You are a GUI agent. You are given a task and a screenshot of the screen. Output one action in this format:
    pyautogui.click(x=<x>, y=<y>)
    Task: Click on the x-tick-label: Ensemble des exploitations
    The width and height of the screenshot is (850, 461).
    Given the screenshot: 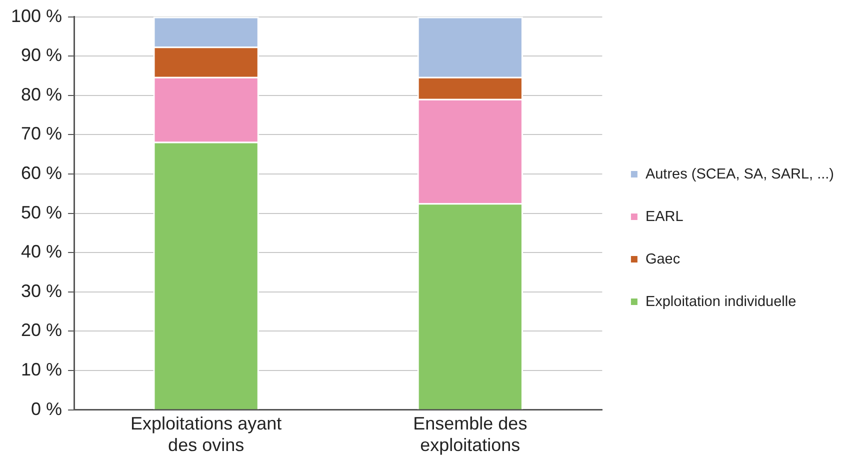 What is the action you would take?
    pyautogui.click(x=470, y=435)
    